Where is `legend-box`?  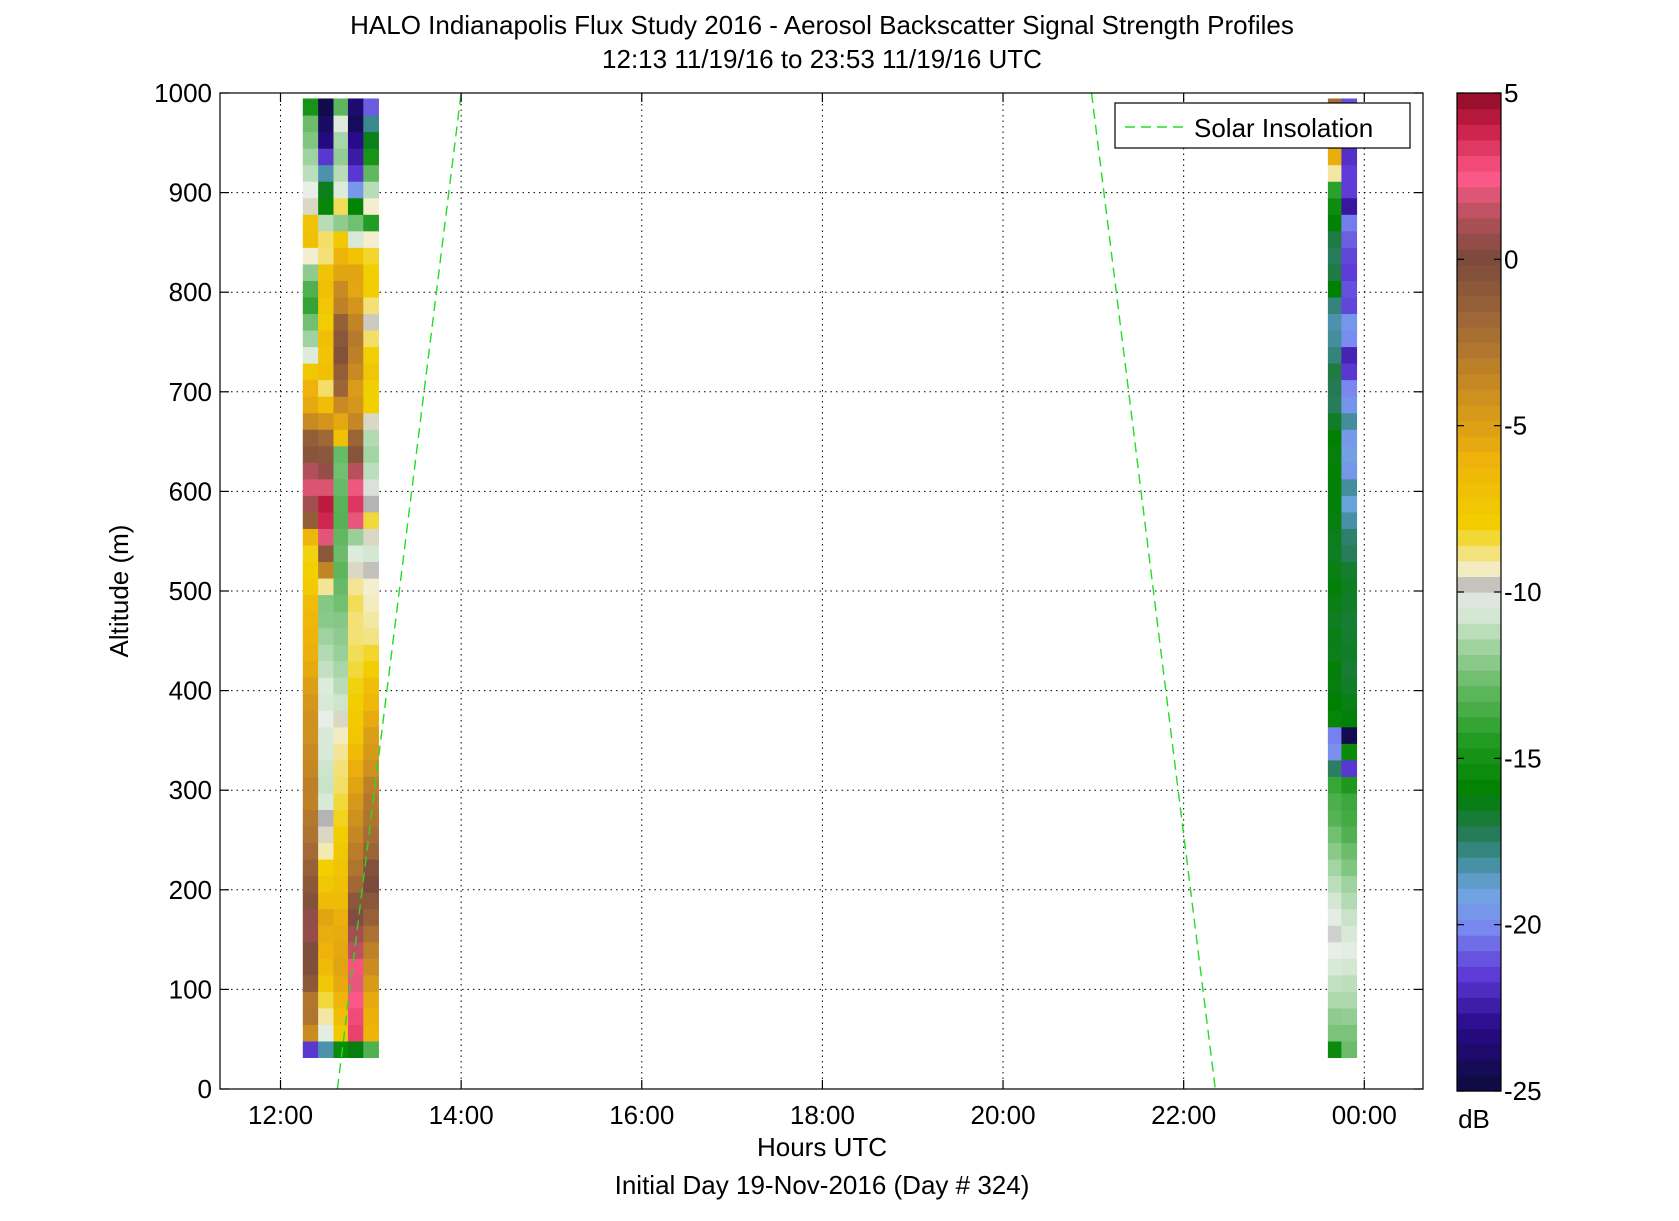
legend-box is located at coordinates (1262, 125).